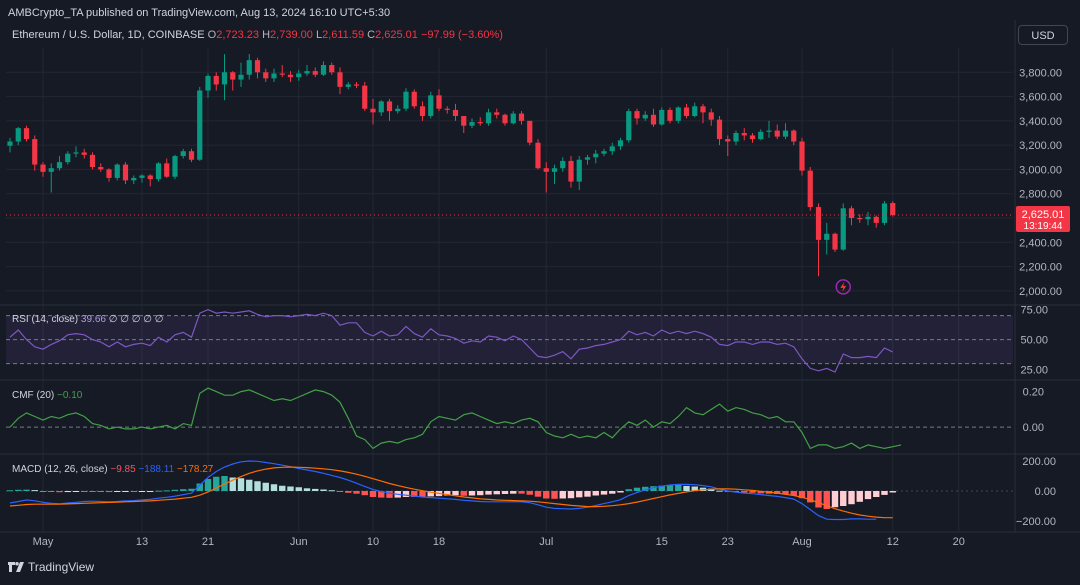 The image size is (1080, 585). Describe the element at coordinates (45, 319) in the screenshot. I see `rsi-name: RSI (14, close)` at that location.